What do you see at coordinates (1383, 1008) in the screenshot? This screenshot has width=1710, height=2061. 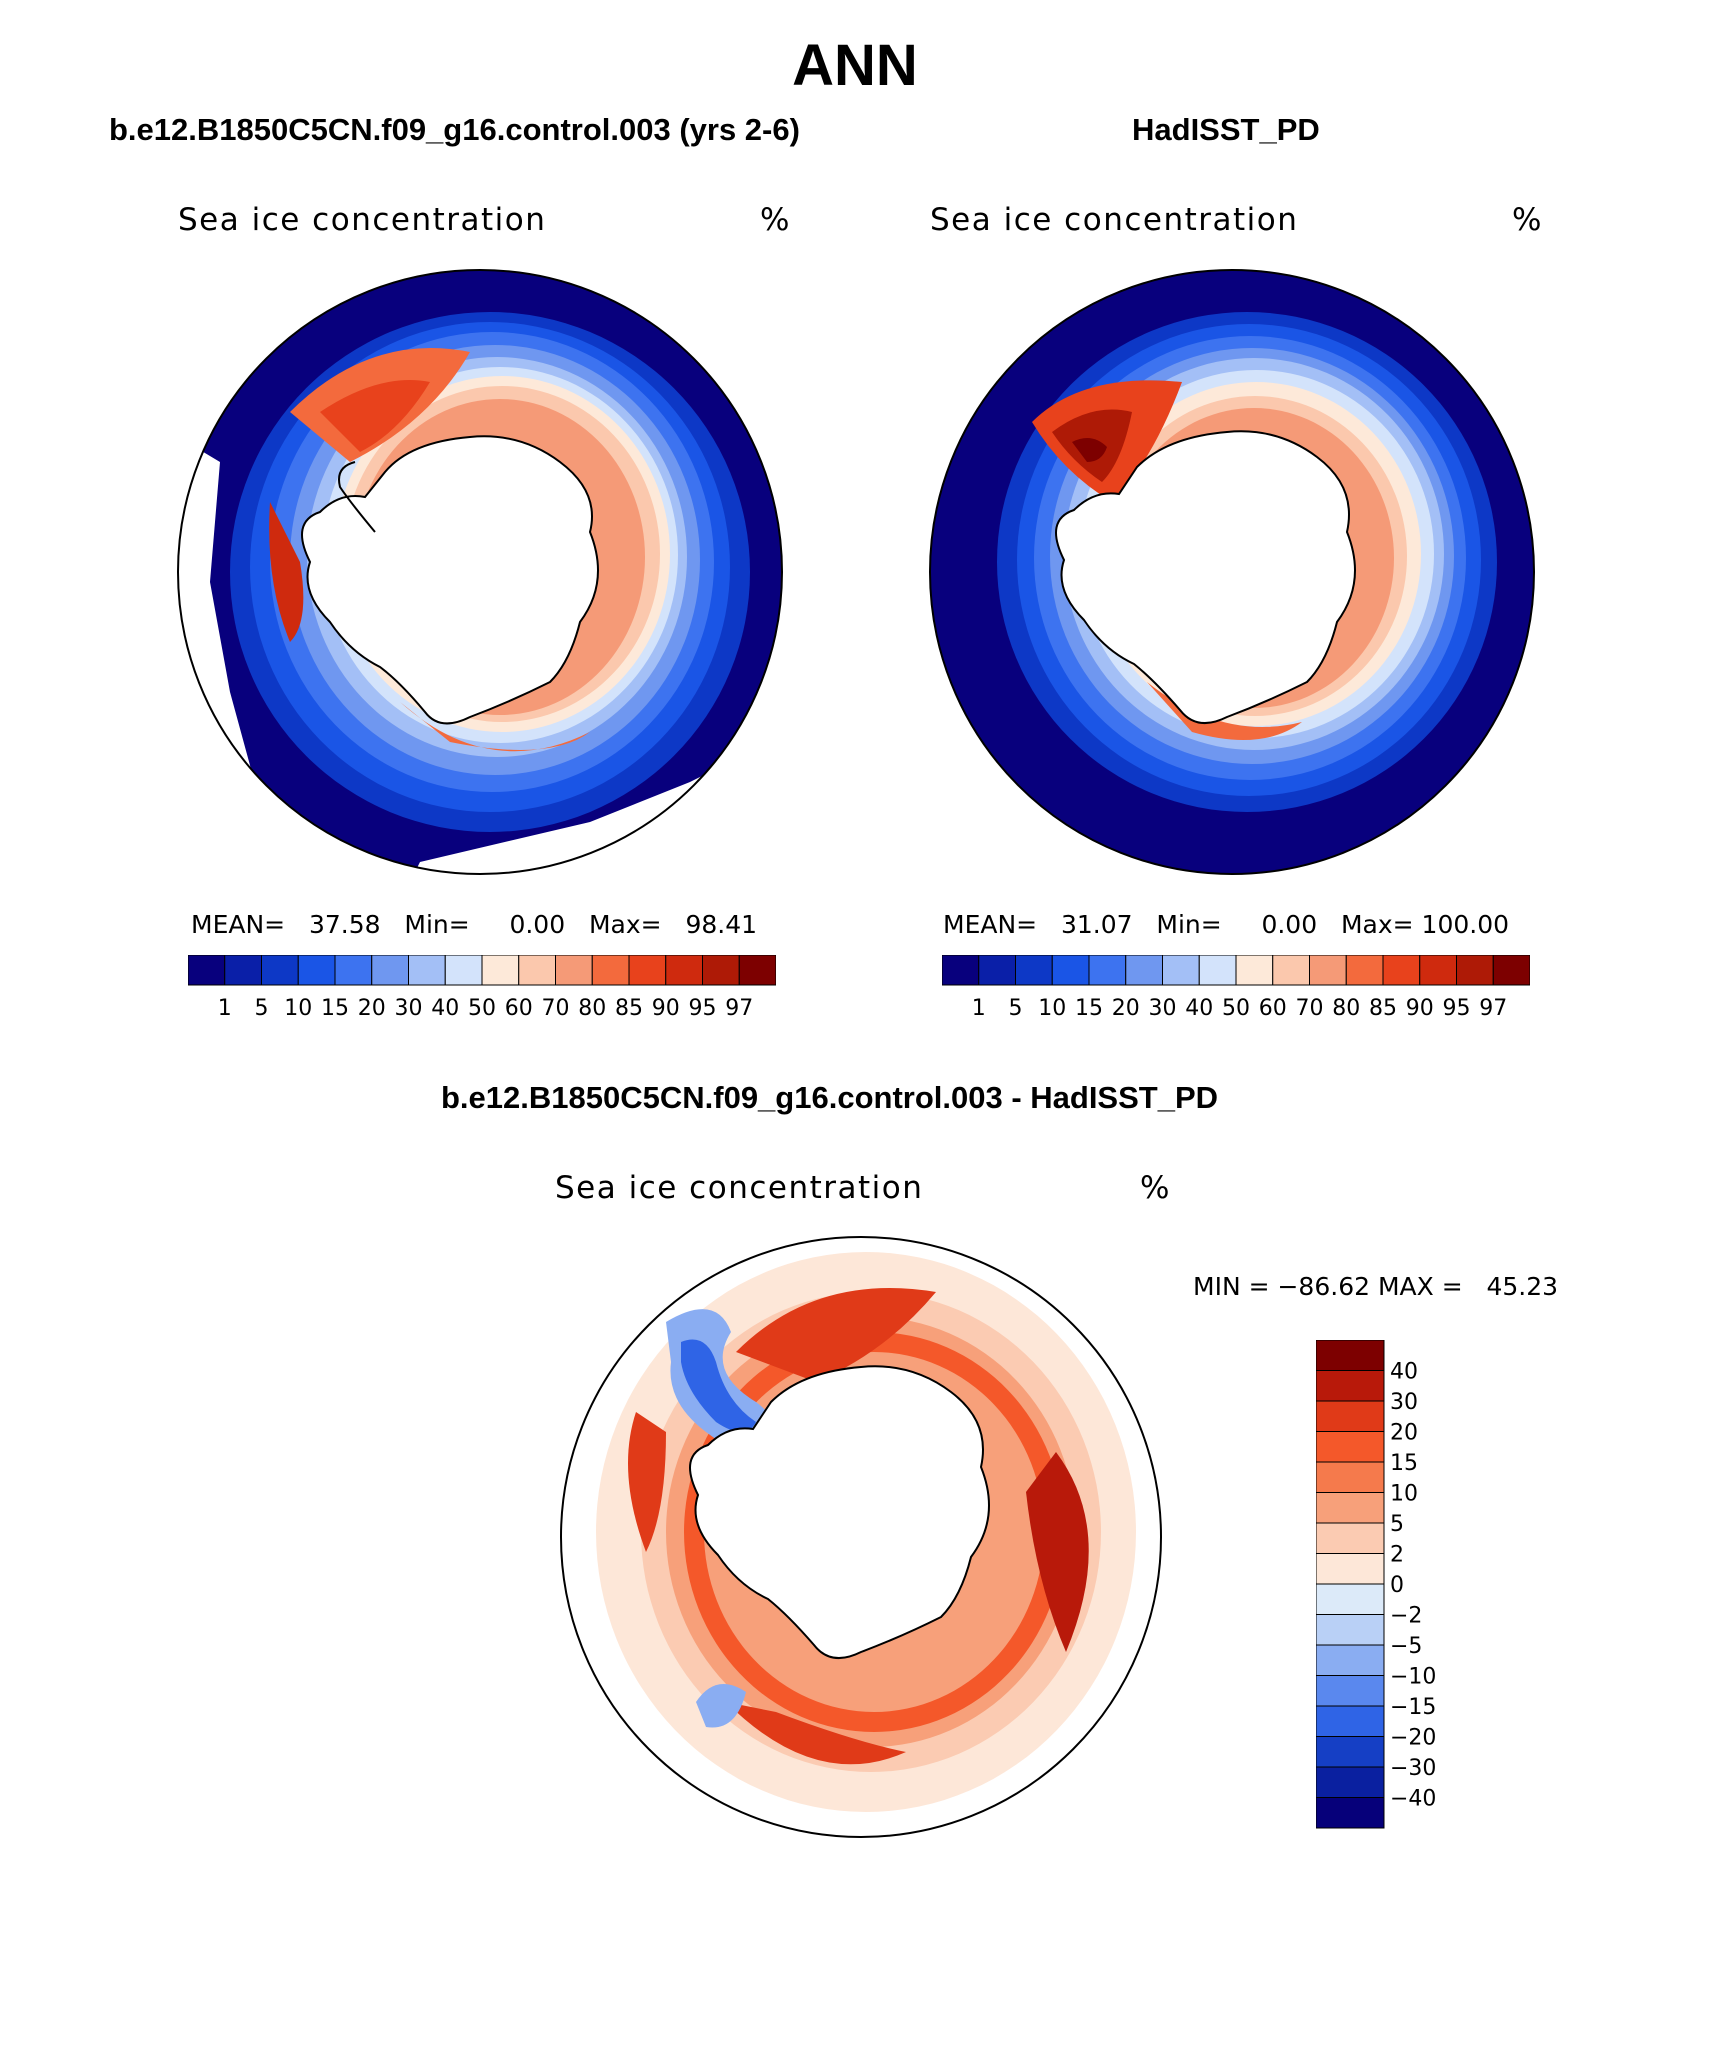 I see `right-colorbar-tick-label: 85` at bounding box center [1383, 1008].